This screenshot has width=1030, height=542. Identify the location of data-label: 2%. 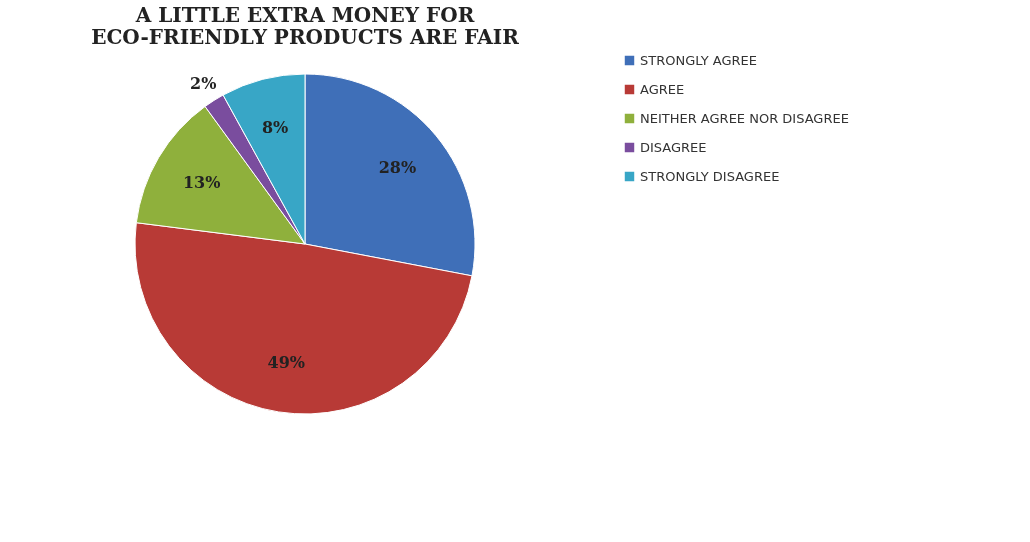
(203, 83).